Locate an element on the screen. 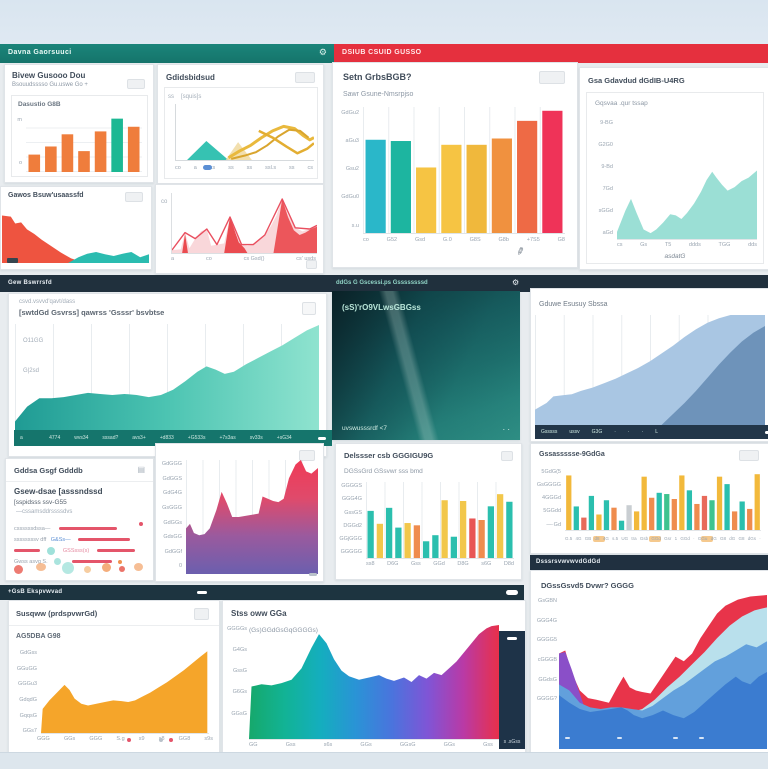 Image resolution: width=768 pixels, height=769 pixels. x-tick: a is located at coordinates (195, 168).